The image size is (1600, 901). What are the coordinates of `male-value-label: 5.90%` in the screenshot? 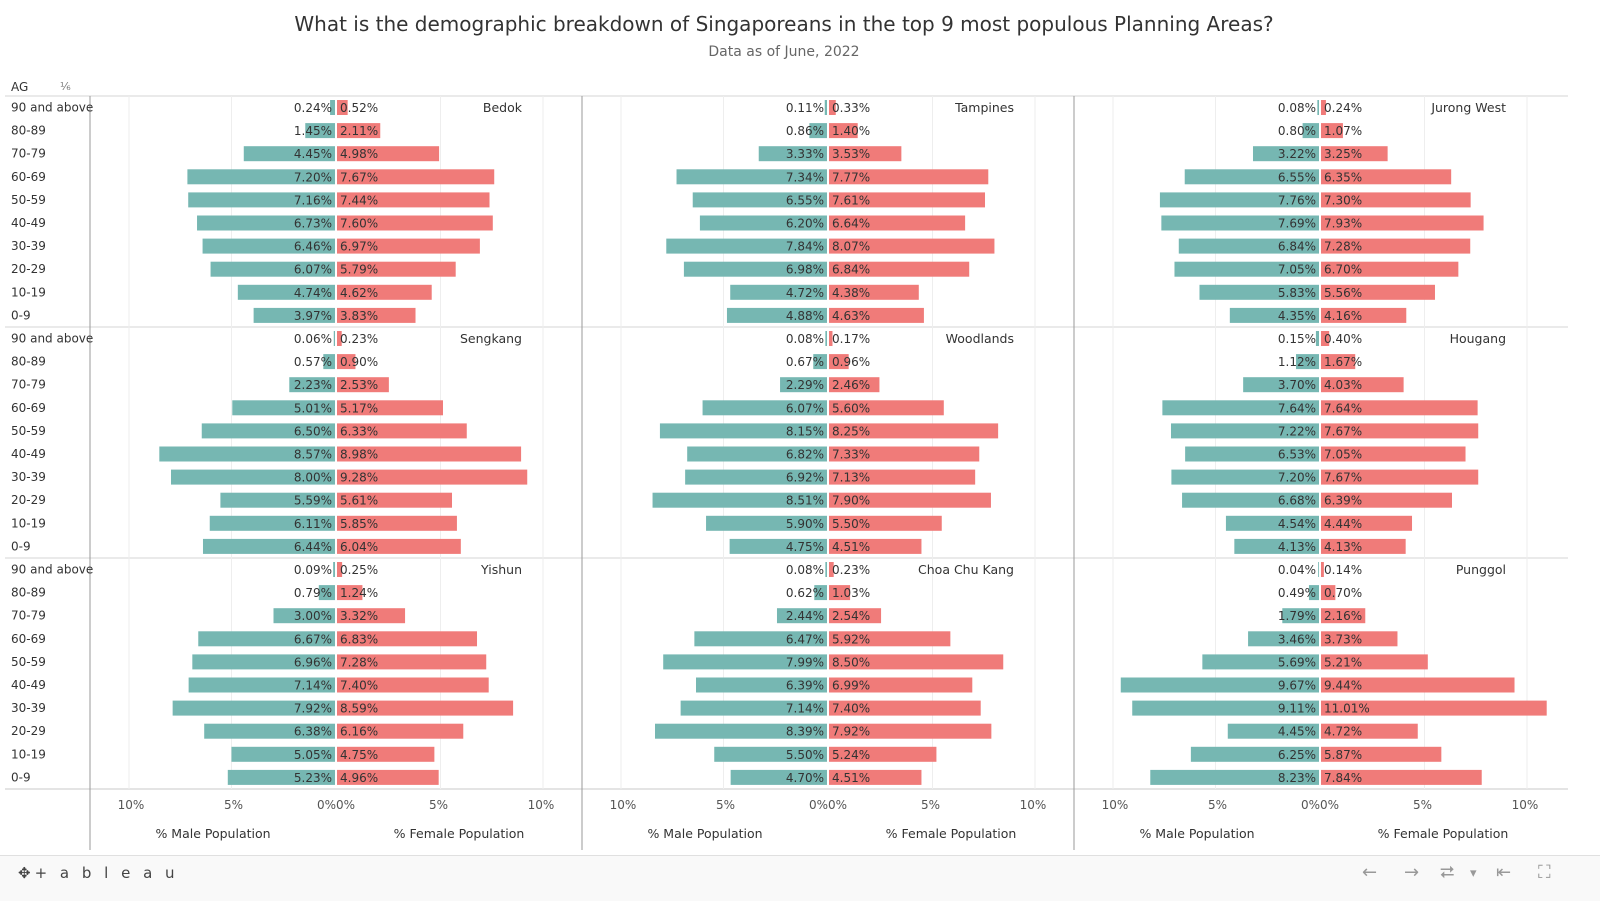 It's located at (805, 524).